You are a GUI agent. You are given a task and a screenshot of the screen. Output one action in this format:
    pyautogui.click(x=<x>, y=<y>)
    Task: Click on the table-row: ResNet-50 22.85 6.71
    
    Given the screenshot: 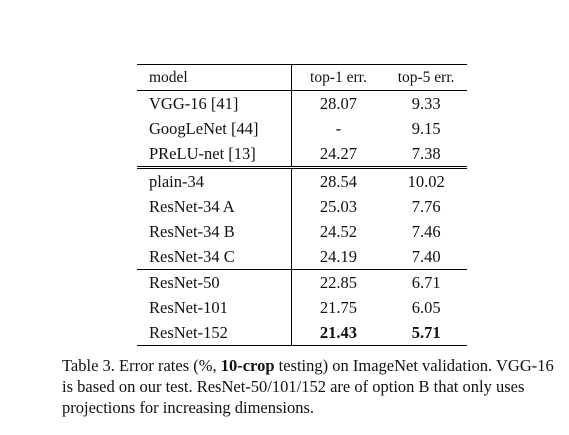 What is the action you would take?
    pyautogui.click(x=302, y=282)
    